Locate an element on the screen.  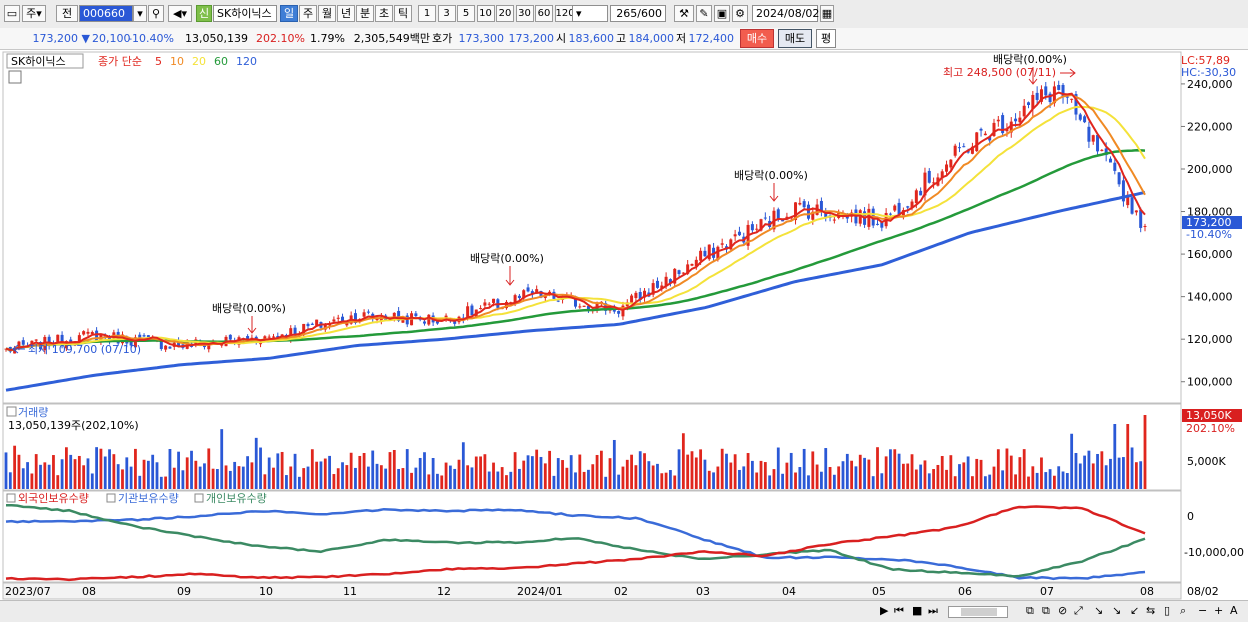
volume-ratio: 202.10% is located at coordinates (280, 38).